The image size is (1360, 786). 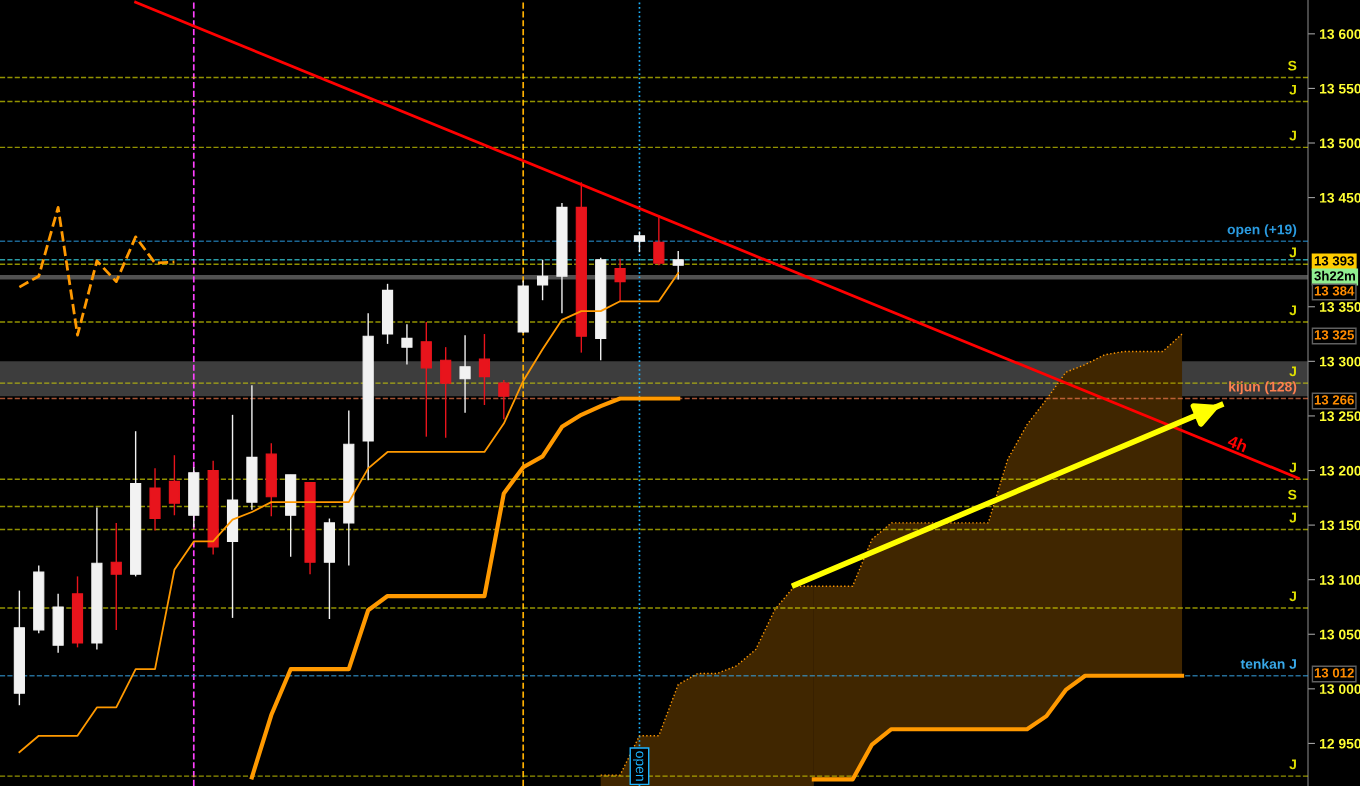 I want to click on text: 13 266, so click(x=1334, y=400).